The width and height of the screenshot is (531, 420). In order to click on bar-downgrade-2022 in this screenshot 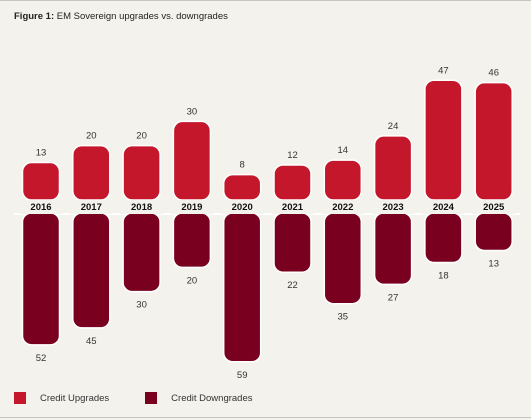, I will do `click(343, 258)`.